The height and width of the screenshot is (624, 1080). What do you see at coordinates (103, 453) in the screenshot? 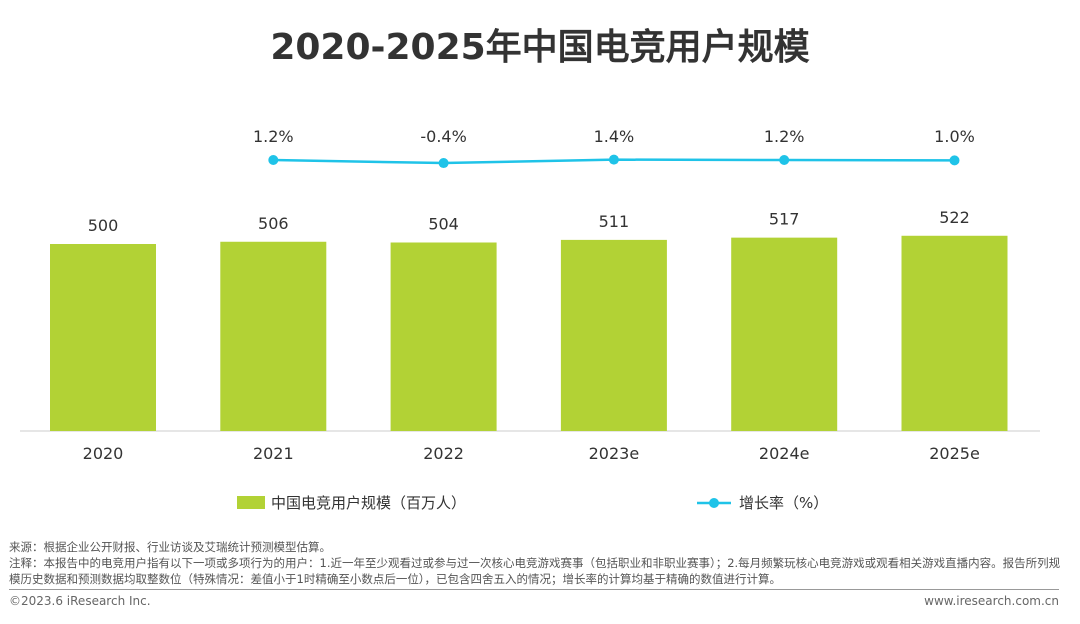
I see `x-tick-label: 2020` at bounding box center [103, 453].